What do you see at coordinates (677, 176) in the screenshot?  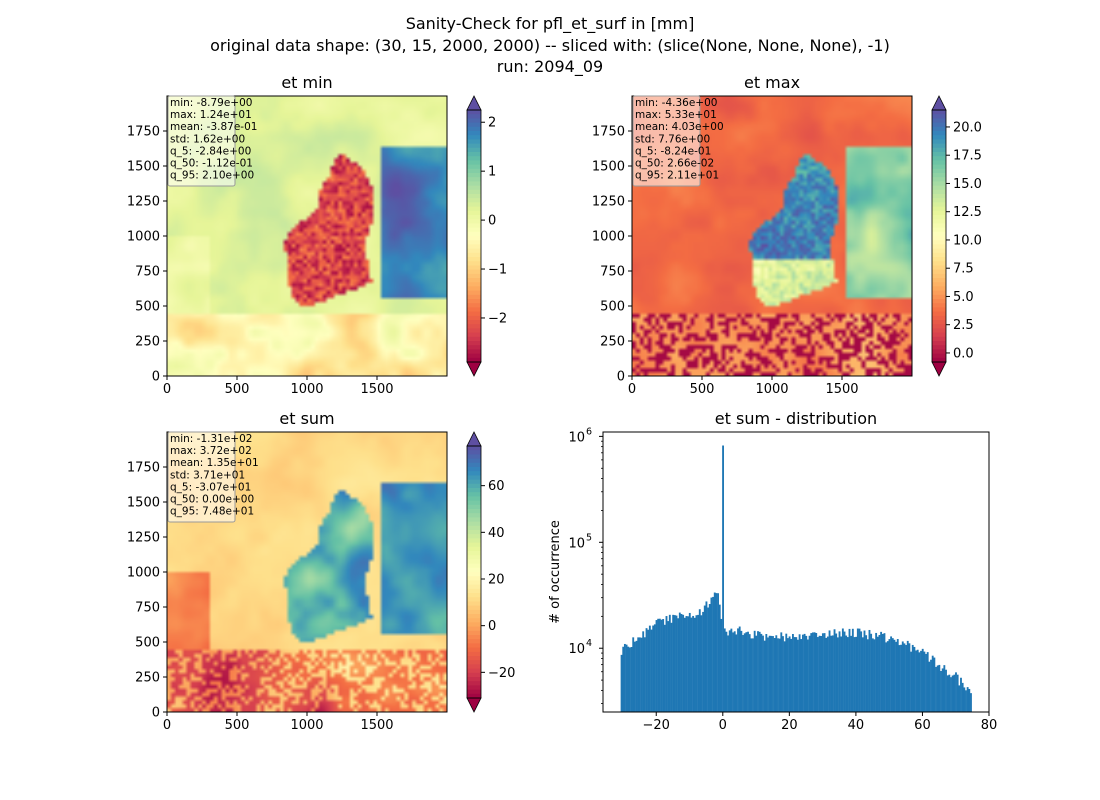 I see `stat-line: q_95: 2.11e+01` at bounding box center [677, 176].